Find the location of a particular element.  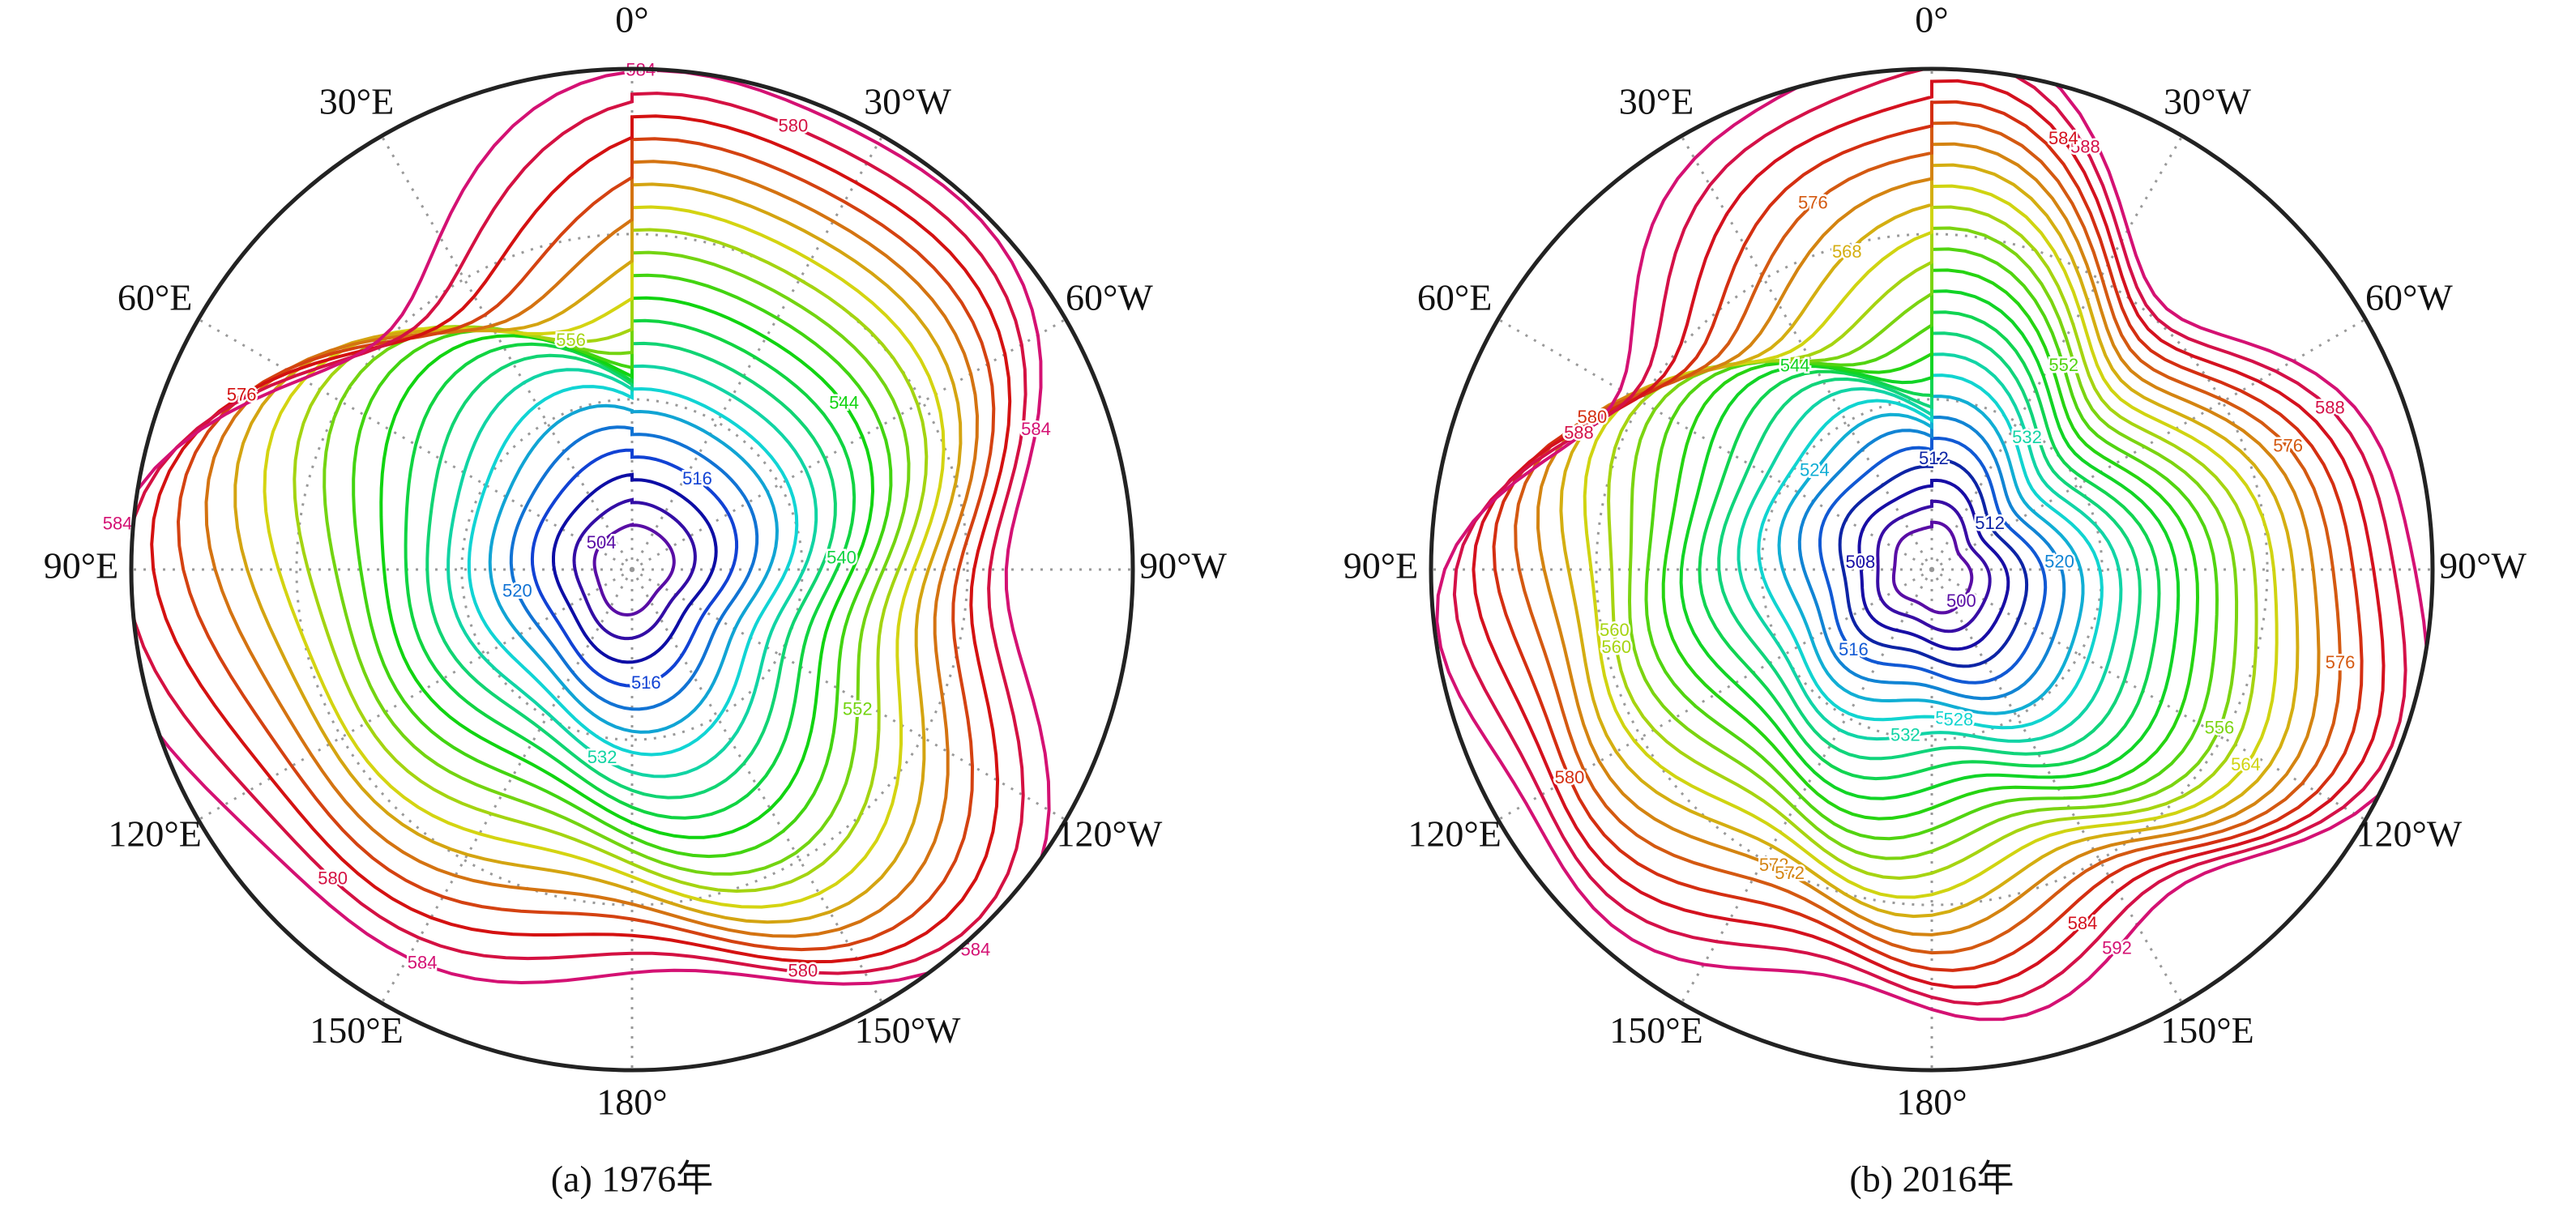

contour-label: 508 is located at coordinates (1861, 562).